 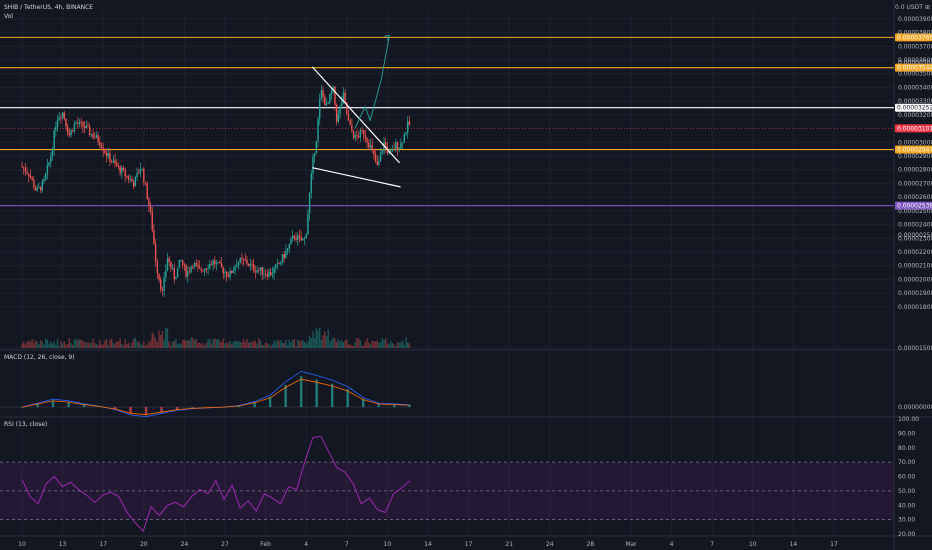 What do you see at coordinates (915, 170) in the screenshot?
I see `y-tick-label: 0.00002800` at bounding box center [915, 170].